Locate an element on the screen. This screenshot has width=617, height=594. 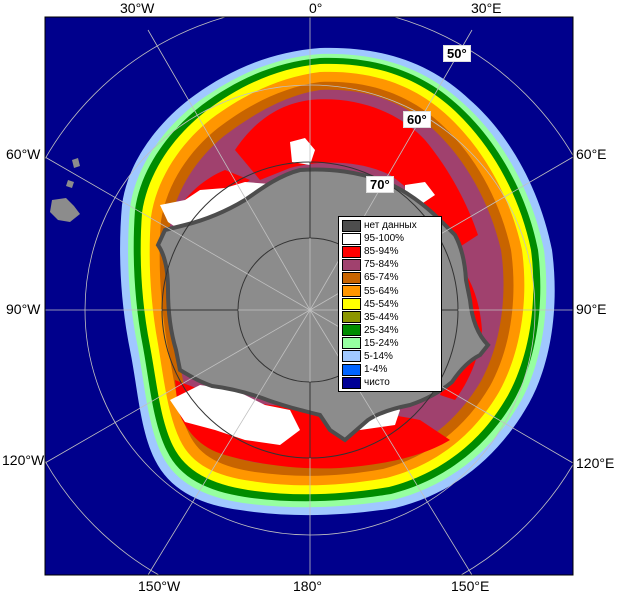
legend-label: 95-100% is located at coordinates (384, 239).